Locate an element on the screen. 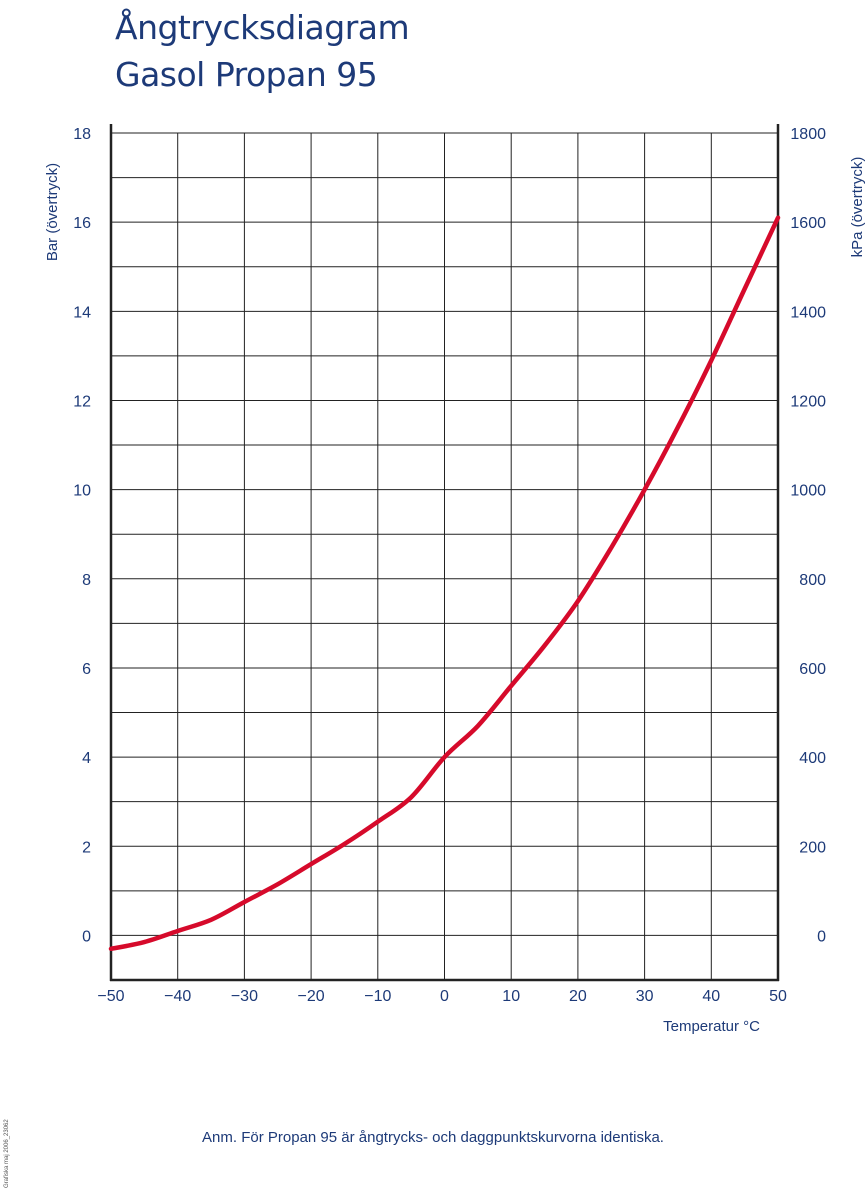 The image size is (866, 1200). y2-tick-label: 1600 is located at coordinates (808, 223).